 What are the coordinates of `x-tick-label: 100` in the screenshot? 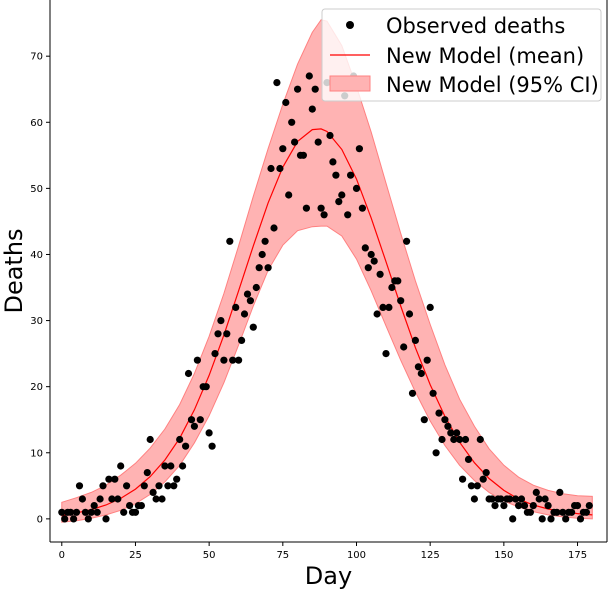 It's located at (356, 555).